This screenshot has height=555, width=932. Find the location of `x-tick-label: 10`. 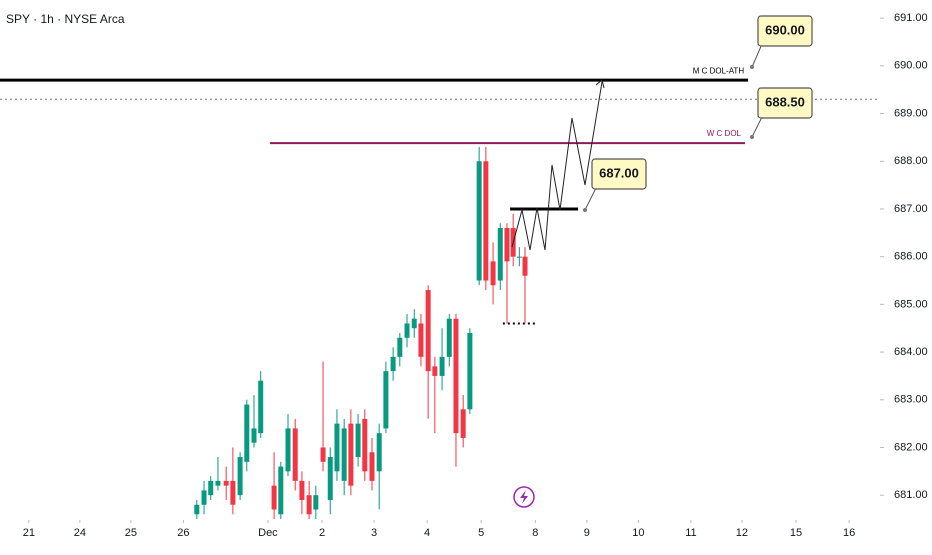

x-tick-label: 10 is located at coordinates (638, 533).